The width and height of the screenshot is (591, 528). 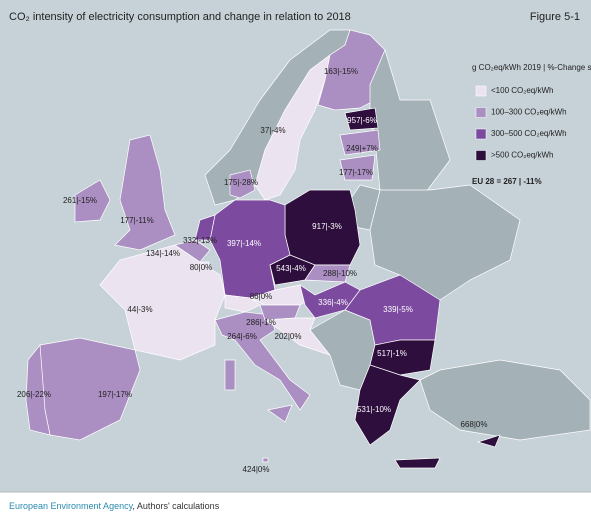 What do you see at coordinates (445, 242) in the screenshot?
I see `ukraine` at bounding box center [445, 242].